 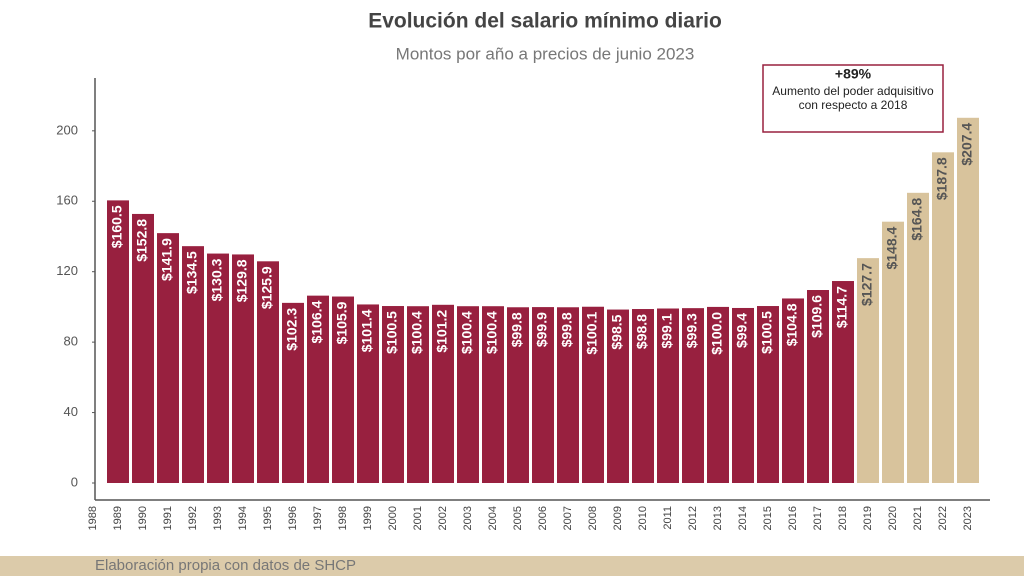 What do you see at coordinates (117, 226) in the screenshot?
I see `value-label: $160.5` at bounding box center [117, 226].